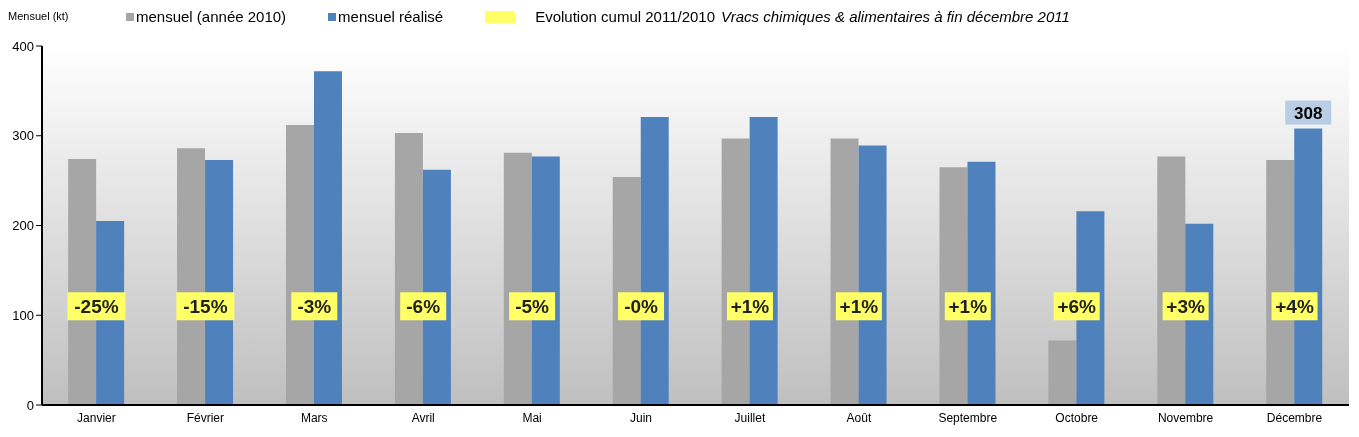  I want to click on data-label: 308, so click(1308, 113).